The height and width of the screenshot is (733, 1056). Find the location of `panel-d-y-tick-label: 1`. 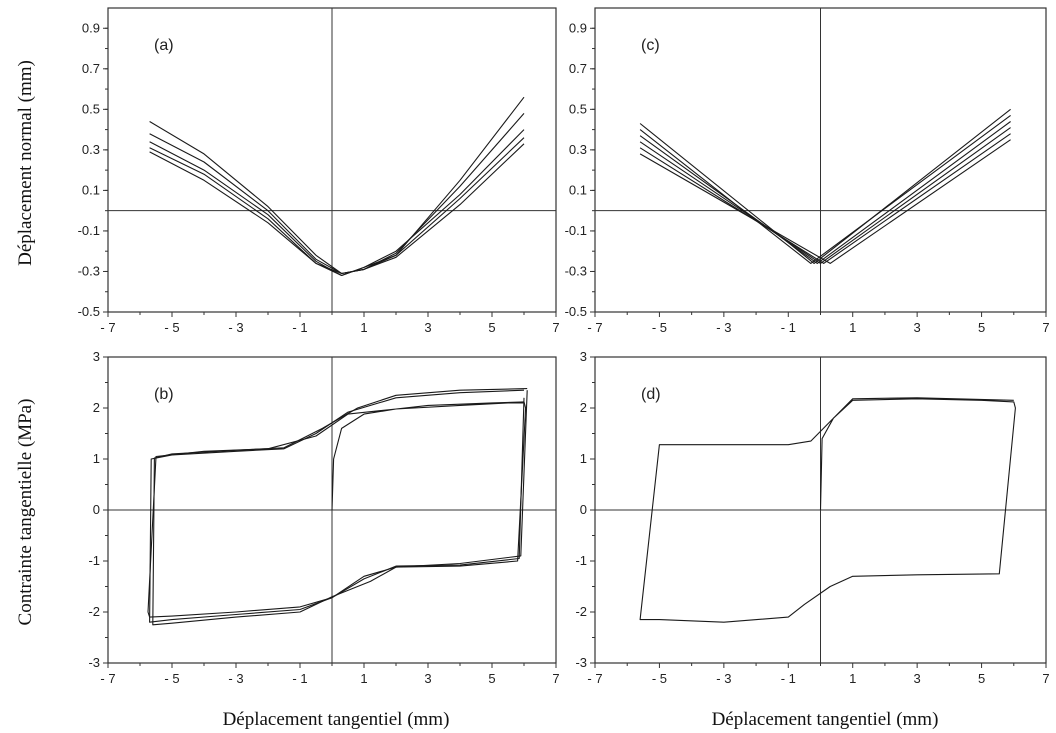

panel-d-y-tick-label: 1 is located at coordinates (583, 458).